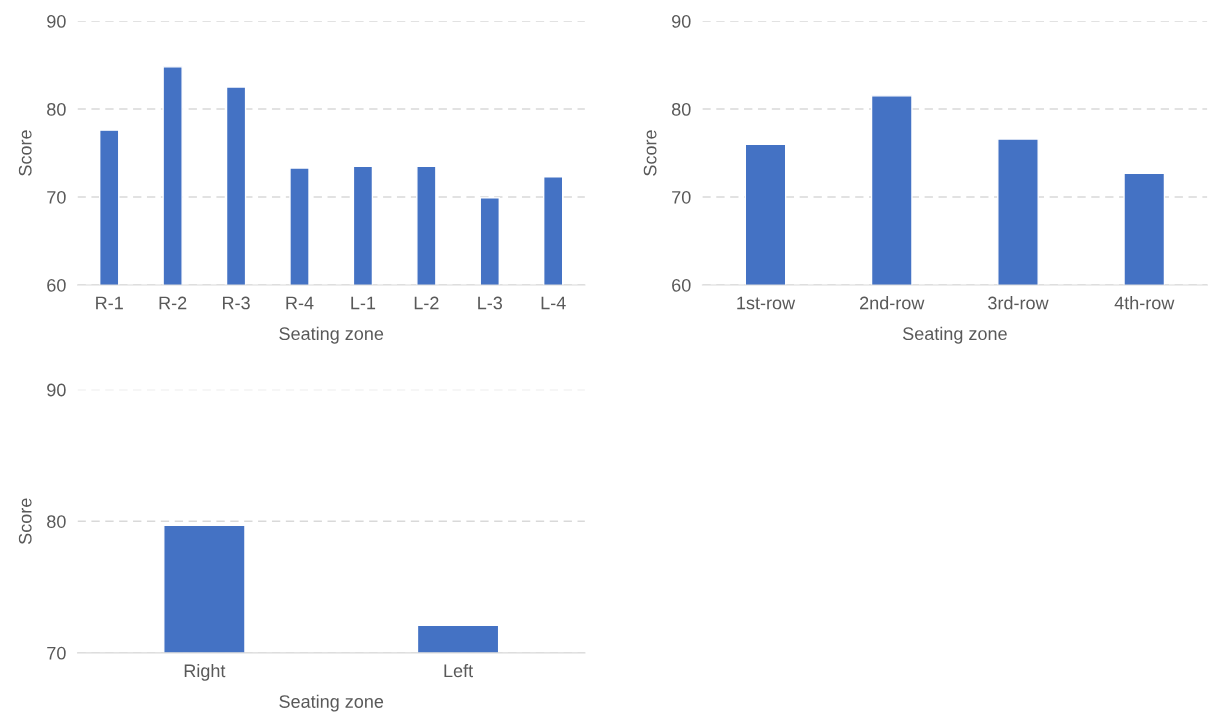 This screenshot has height=727, width=1211. I want to click on x-tick-label: L-4, so click(553, 303).